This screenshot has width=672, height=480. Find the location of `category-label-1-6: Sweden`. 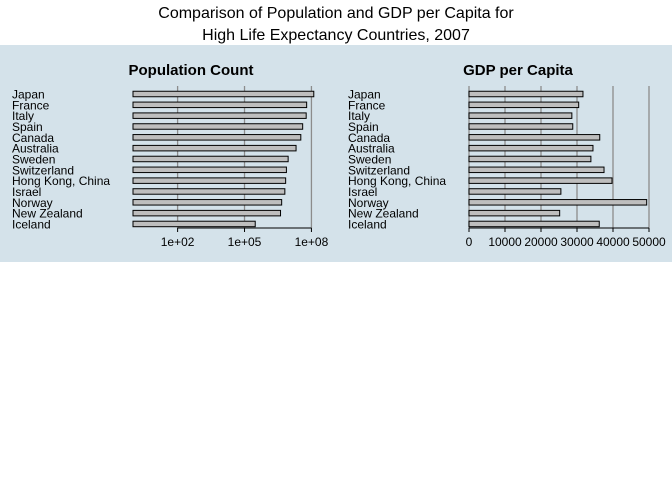

category-label-1-6: Sweden is located at coordinates (369, 159).